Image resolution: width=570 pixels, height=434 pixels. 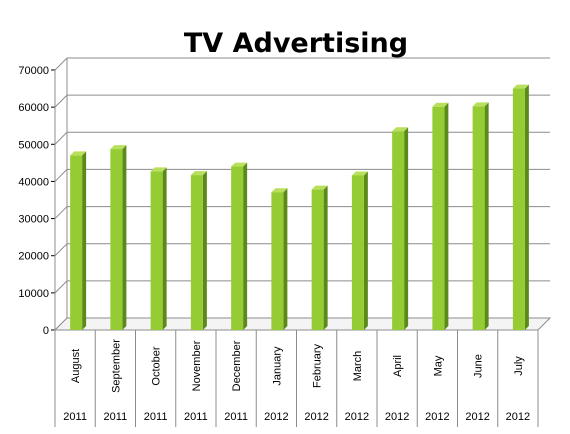 I want to click on x-tick-label-month: June, so click(x=479, y=366).